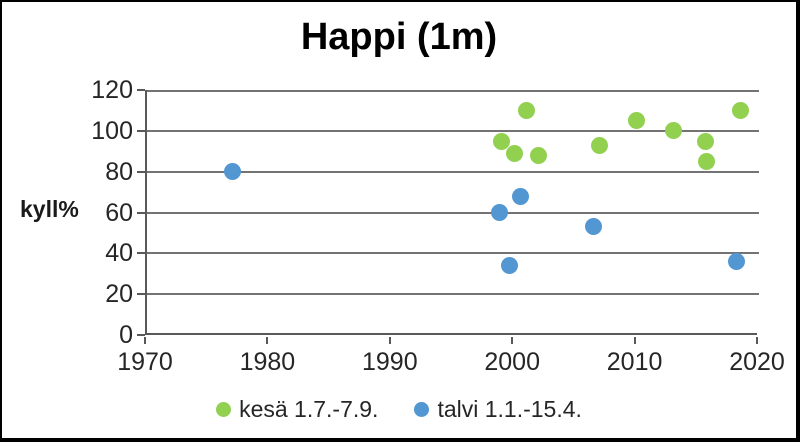 This screenshot has height=442, width=800. Describe the element at coordinates (49, 209) in the screenshot. I see `y-axis-label: kyll%` at that location.